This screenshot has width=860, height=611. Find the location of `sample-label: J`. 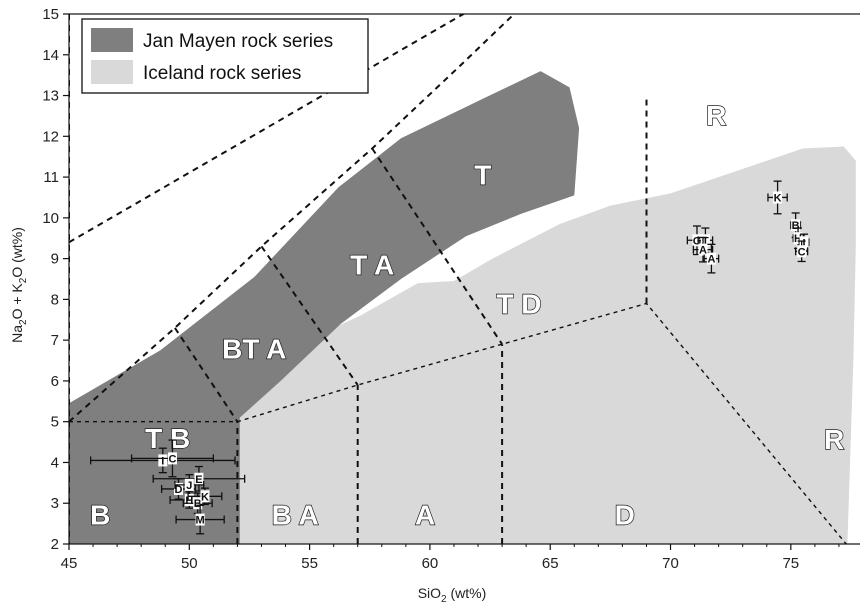

sample-label: J is located at coordinates (189, 486).